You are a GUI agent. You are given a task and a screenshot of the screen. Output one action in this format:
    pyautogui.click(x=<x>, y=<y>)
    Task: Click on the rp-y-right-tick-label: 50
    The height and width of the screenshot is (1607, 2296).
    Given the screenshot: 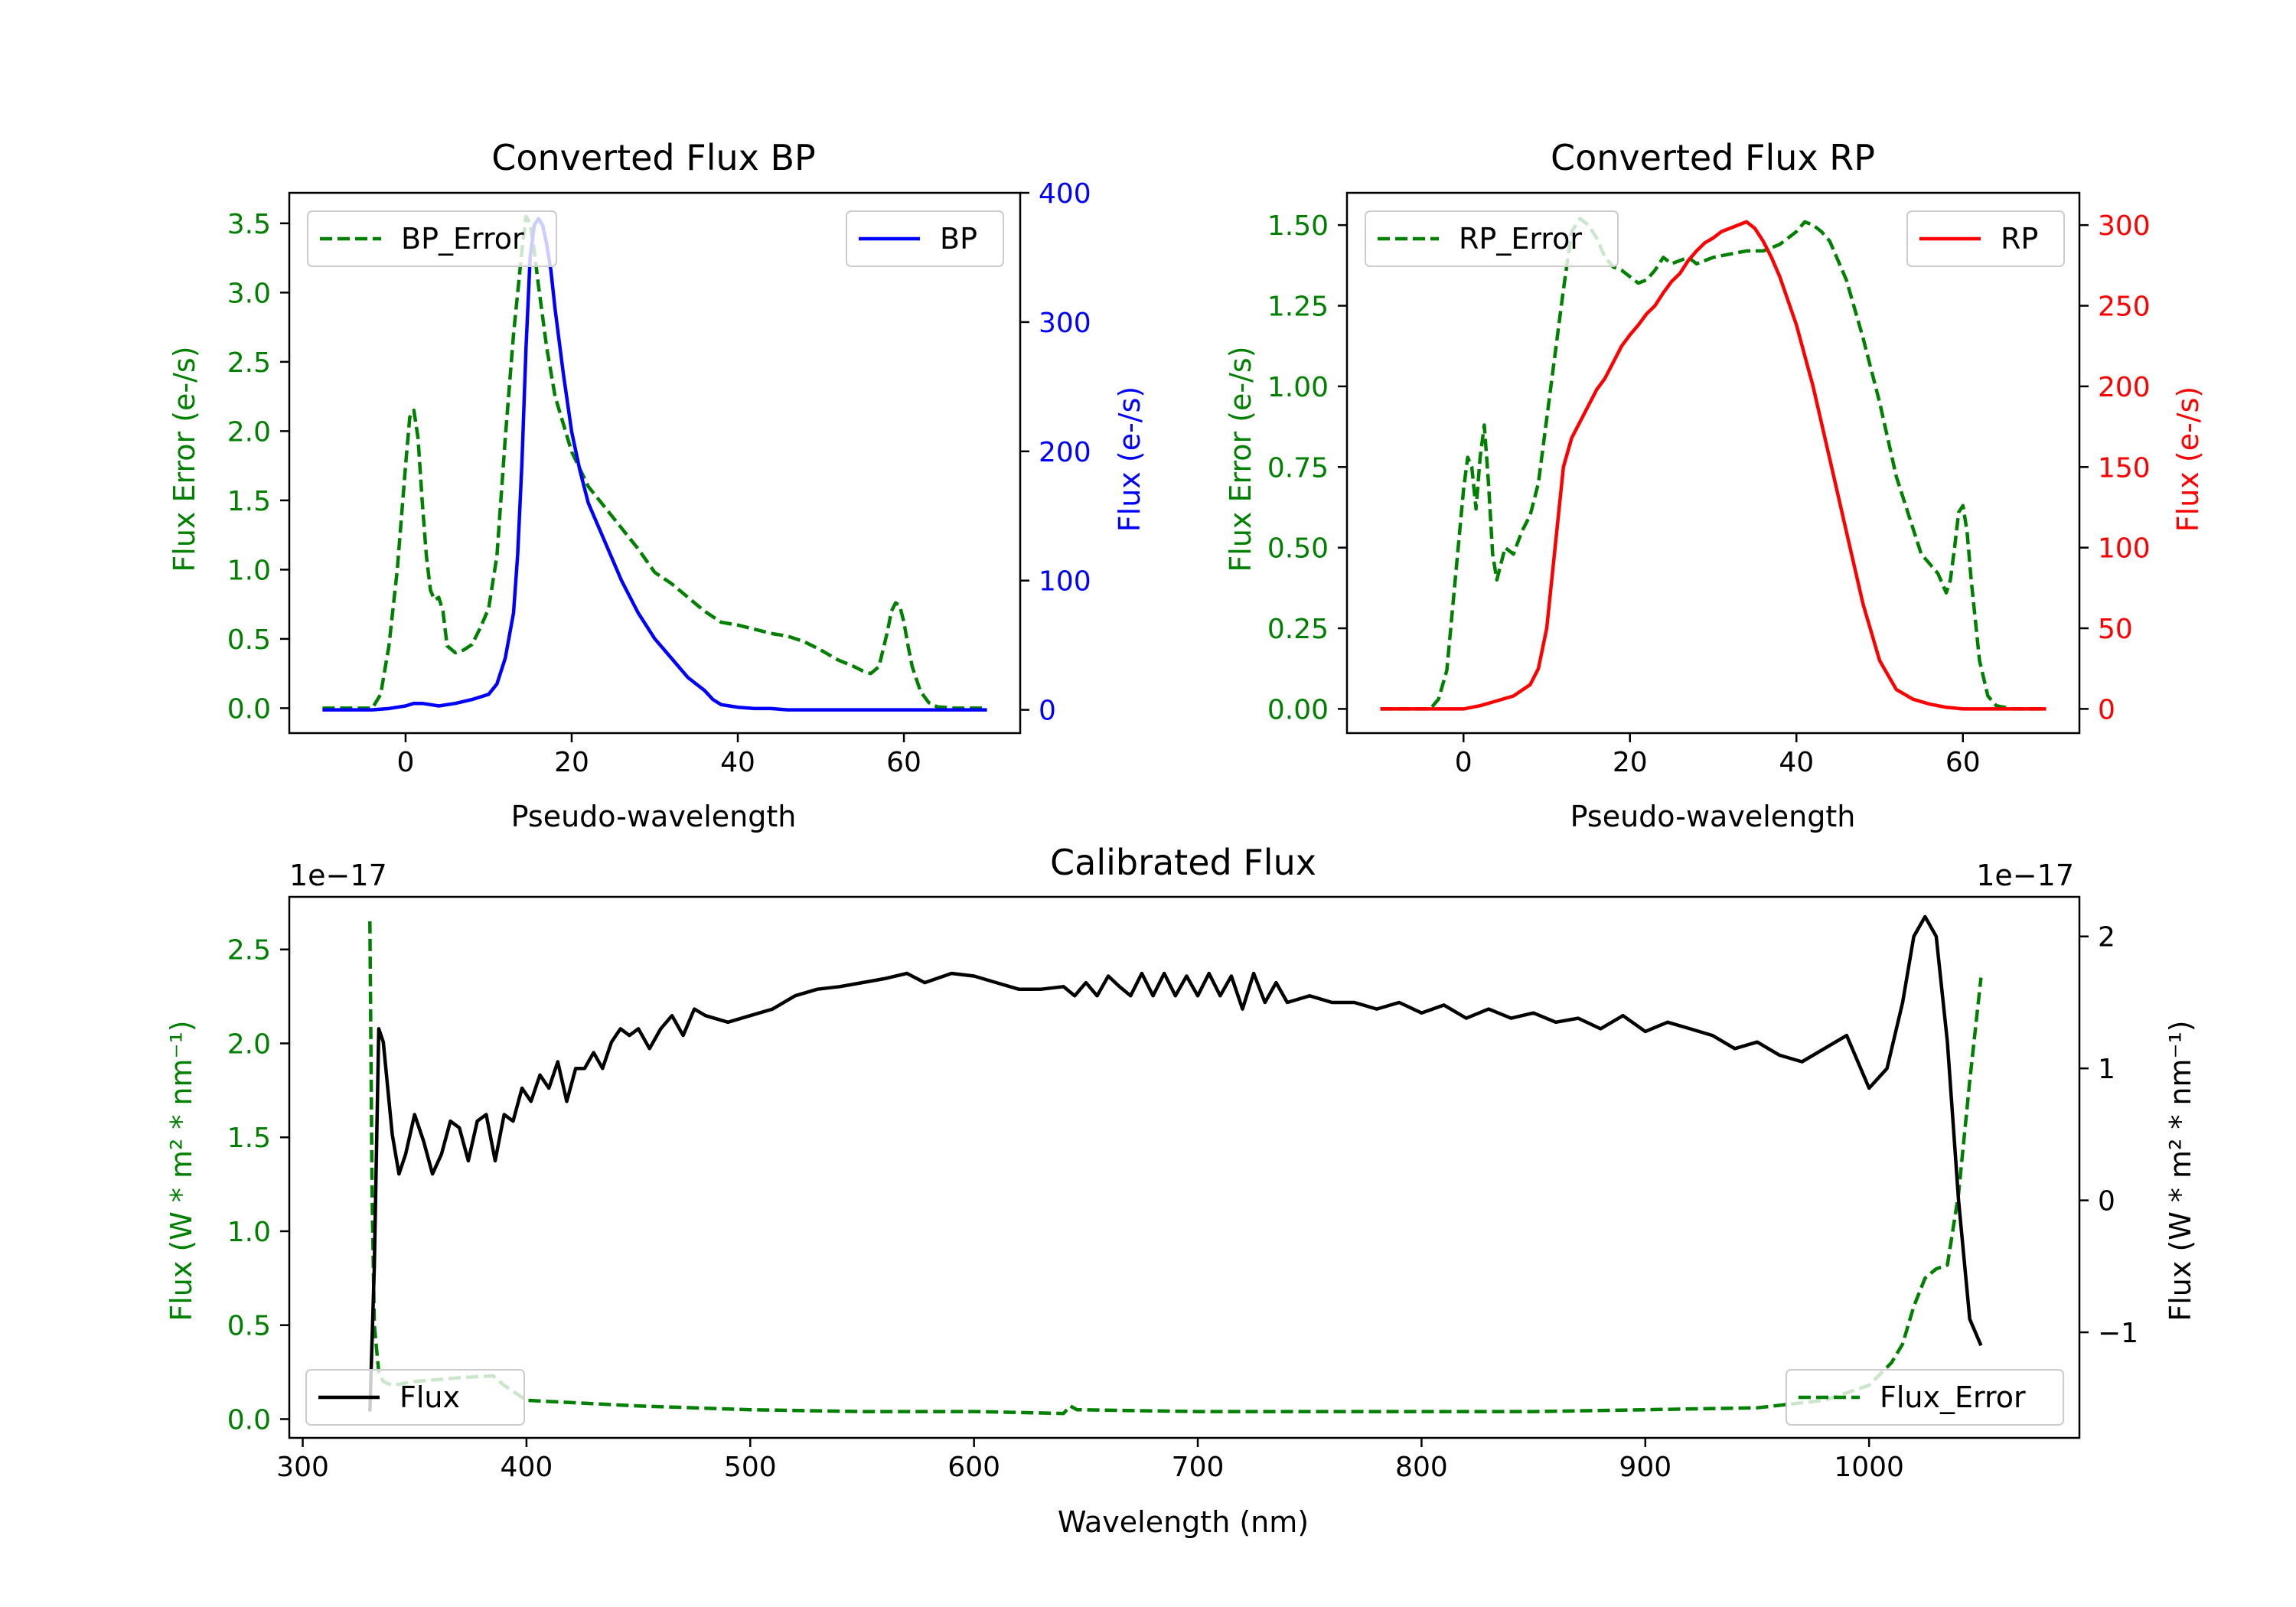 What is the action you would take?
    pyautogui.click(x=2115, y=629)
    